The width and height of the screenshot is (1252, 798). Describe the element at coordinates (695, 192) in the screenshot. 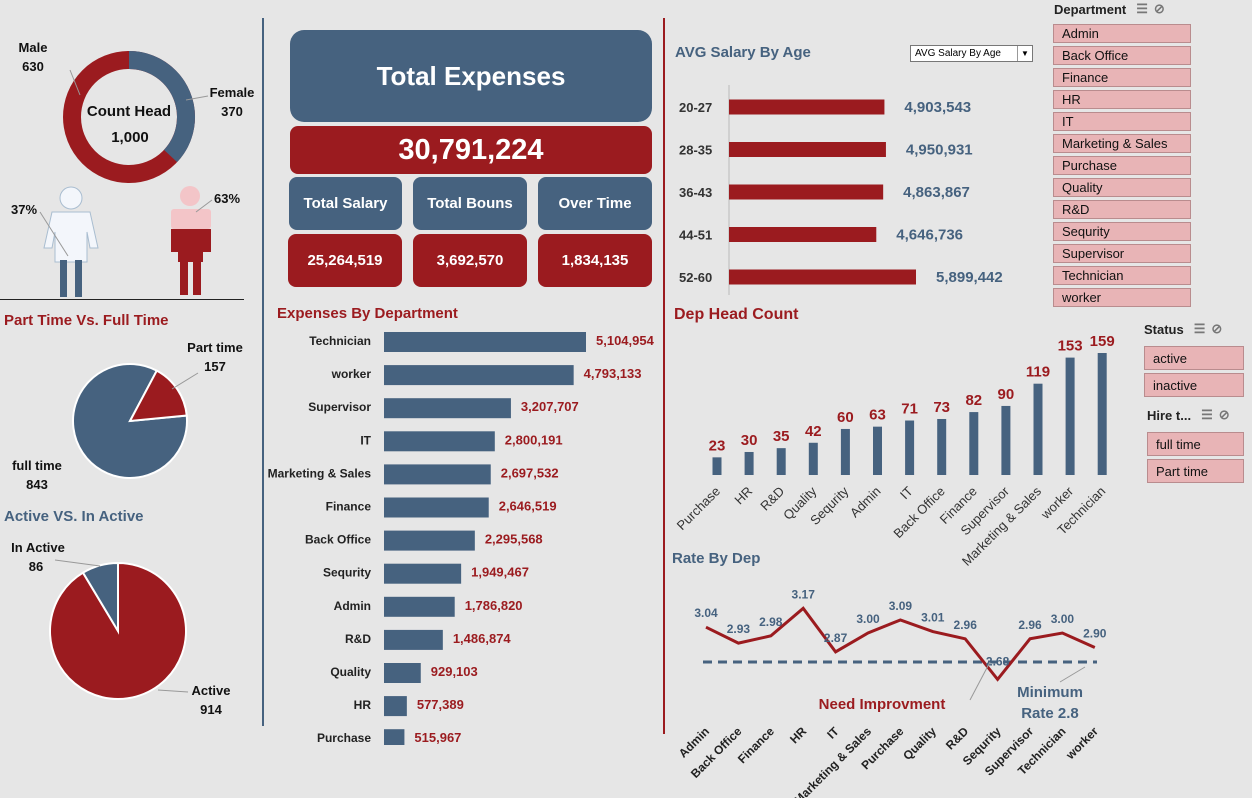

I see `age-tick-label: 36-43` at that location.